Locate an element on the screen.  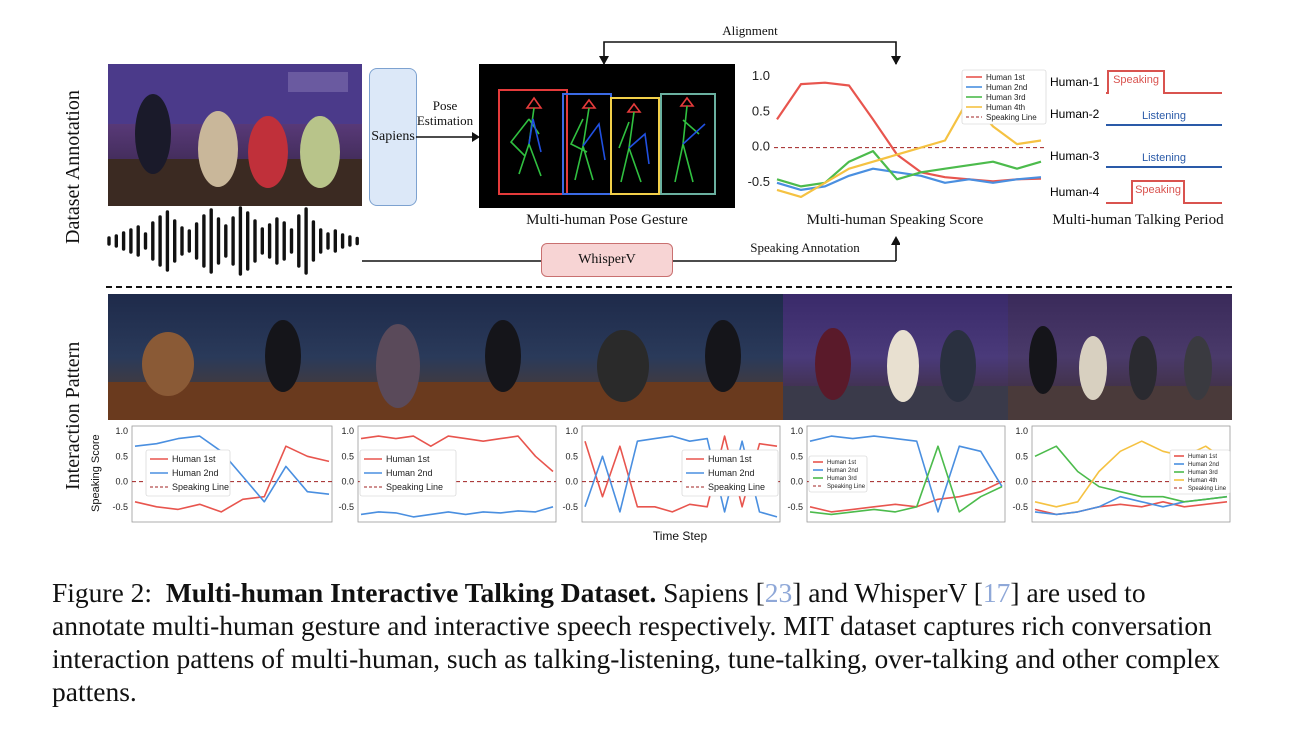
talk-row-label: Human-1 is located at coordinates (1075, 82).